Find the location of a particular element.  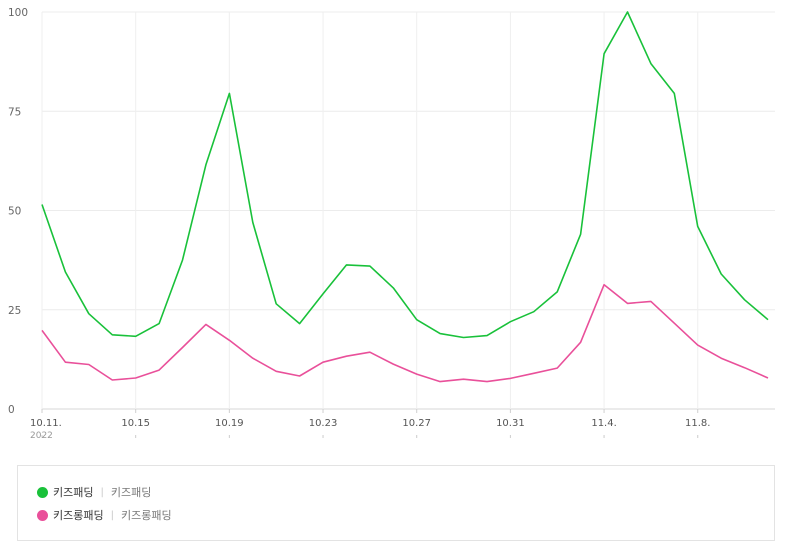

legend-label: 키즈패딩 is located at coordinates (73, 492).